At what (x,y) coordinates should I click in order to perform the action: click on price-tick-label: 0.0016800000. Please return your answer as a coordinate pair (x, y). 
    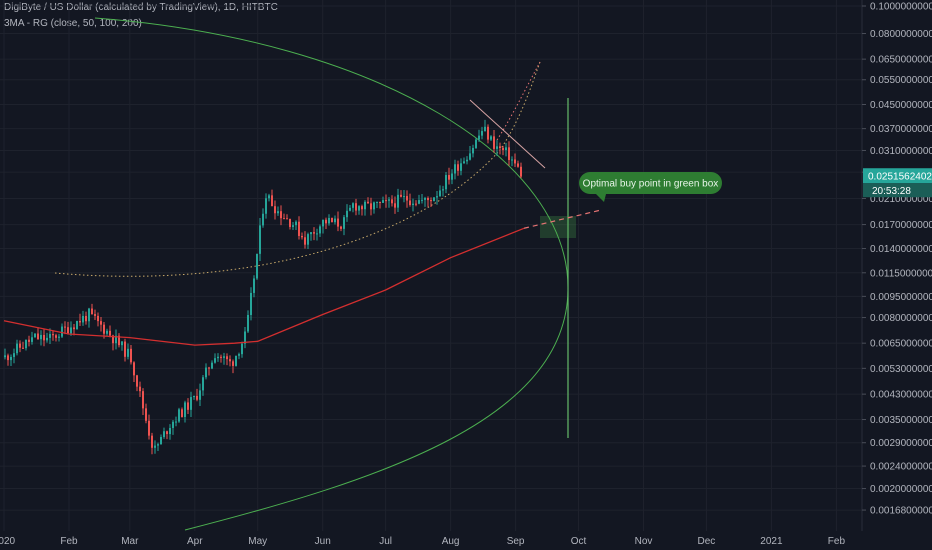
    Looking at the image, I should click on (901, 511).